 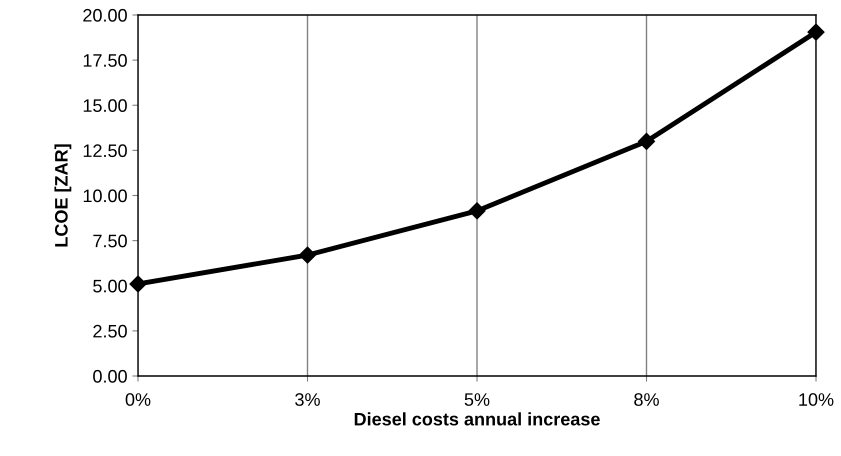 I want to click on y-tick-label: 12.50, so click(x=105, y=151).